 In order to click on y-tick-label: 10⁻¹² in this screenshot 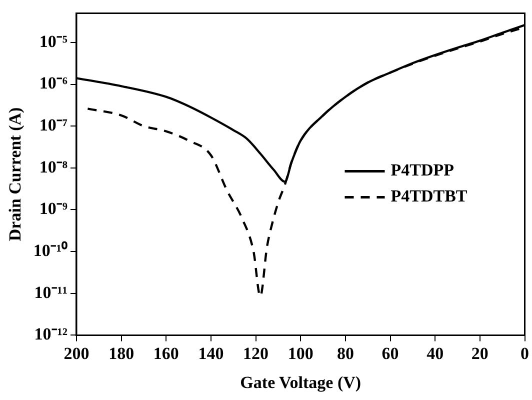, I will do `click(51, 334)`.